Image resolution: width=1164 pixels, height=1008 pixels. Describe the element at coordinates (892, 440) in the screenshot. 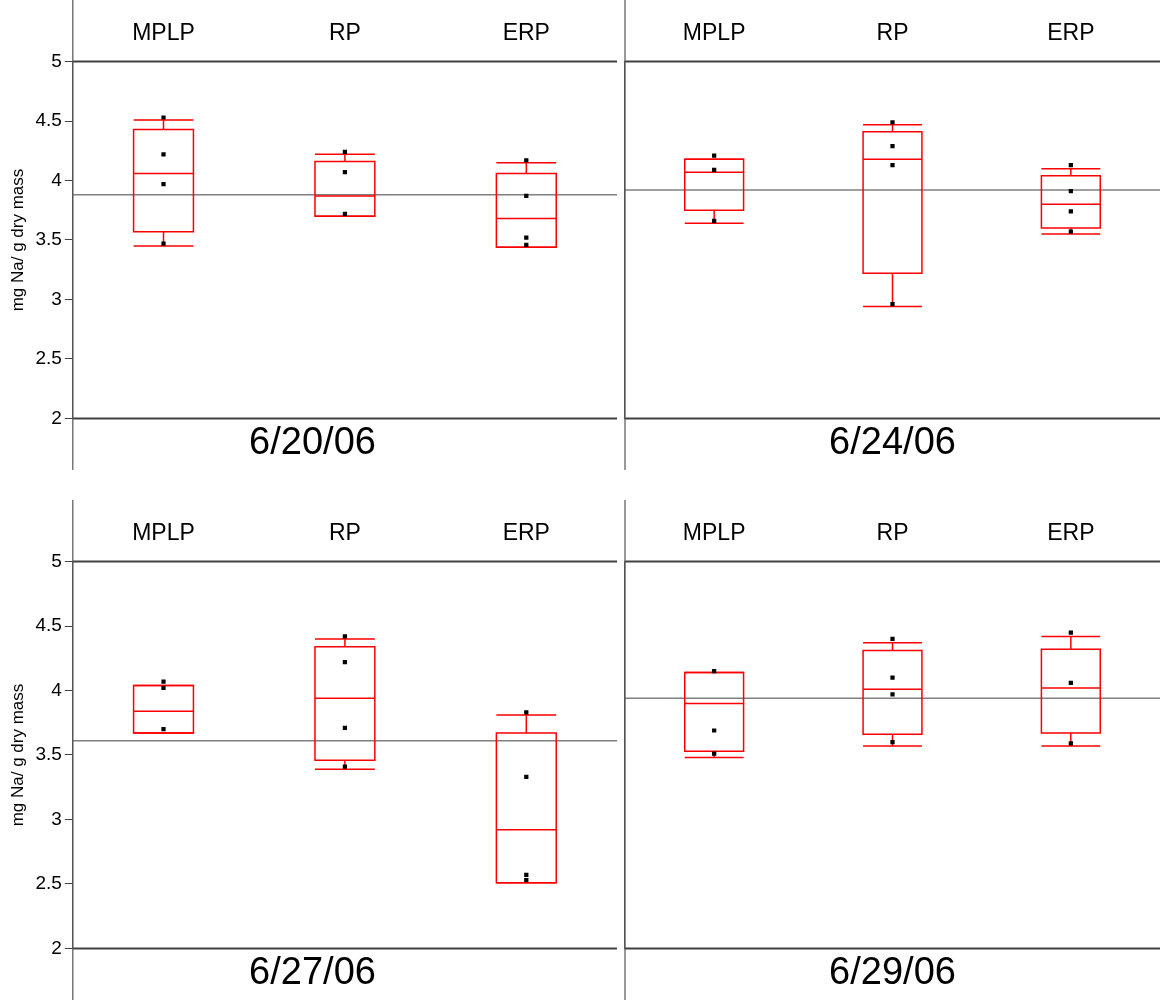

I see `x-axis-title: 6/24/06` at that location.